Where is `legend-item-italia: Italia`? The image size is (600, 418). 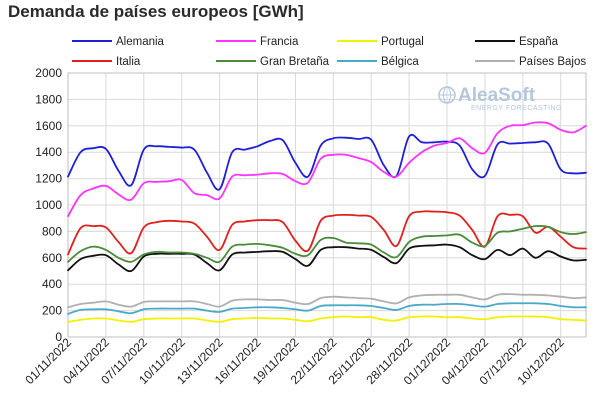 legend-item-italia: Italia is located at coordinates (106, 62).